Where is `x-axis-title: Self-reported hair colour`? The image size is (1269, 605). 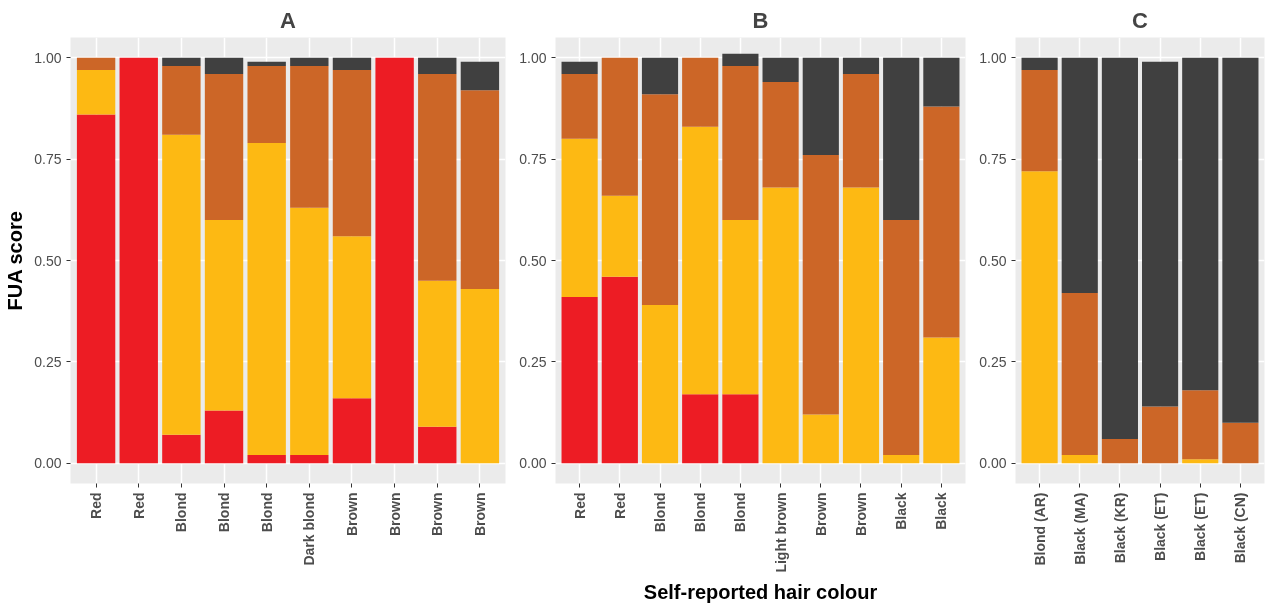
x-axis-title: Self-reported hair colour is located at coordinates (760, 591).